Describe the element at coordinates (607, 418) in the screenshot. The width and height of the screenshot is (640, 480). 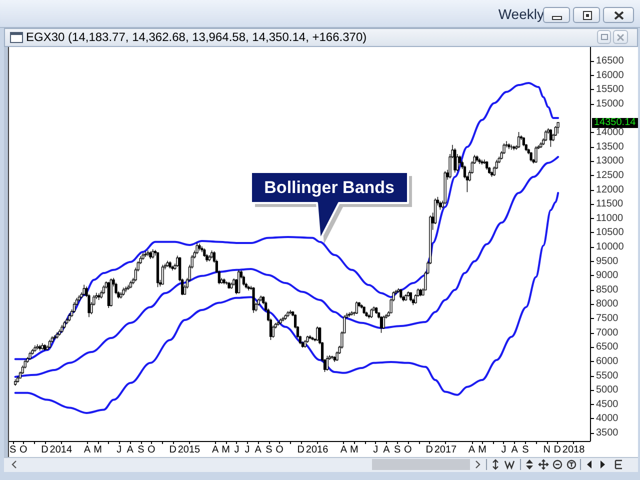
I see `y-tick-label: 4000` at that location.